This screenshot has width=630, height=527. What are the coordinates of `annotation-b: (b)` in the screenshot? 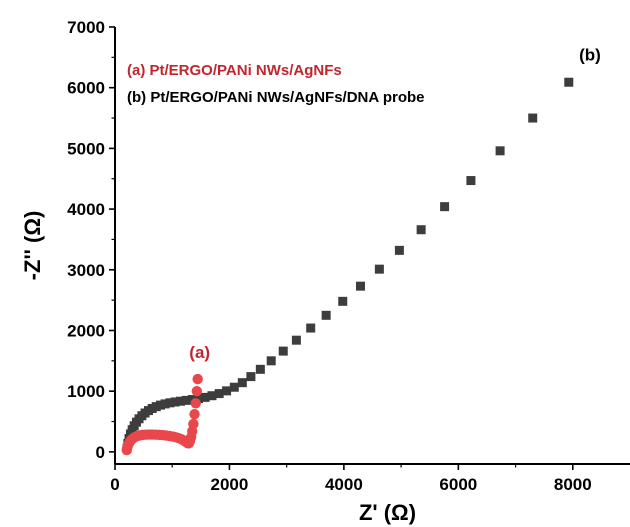 It's located at (590, 54).